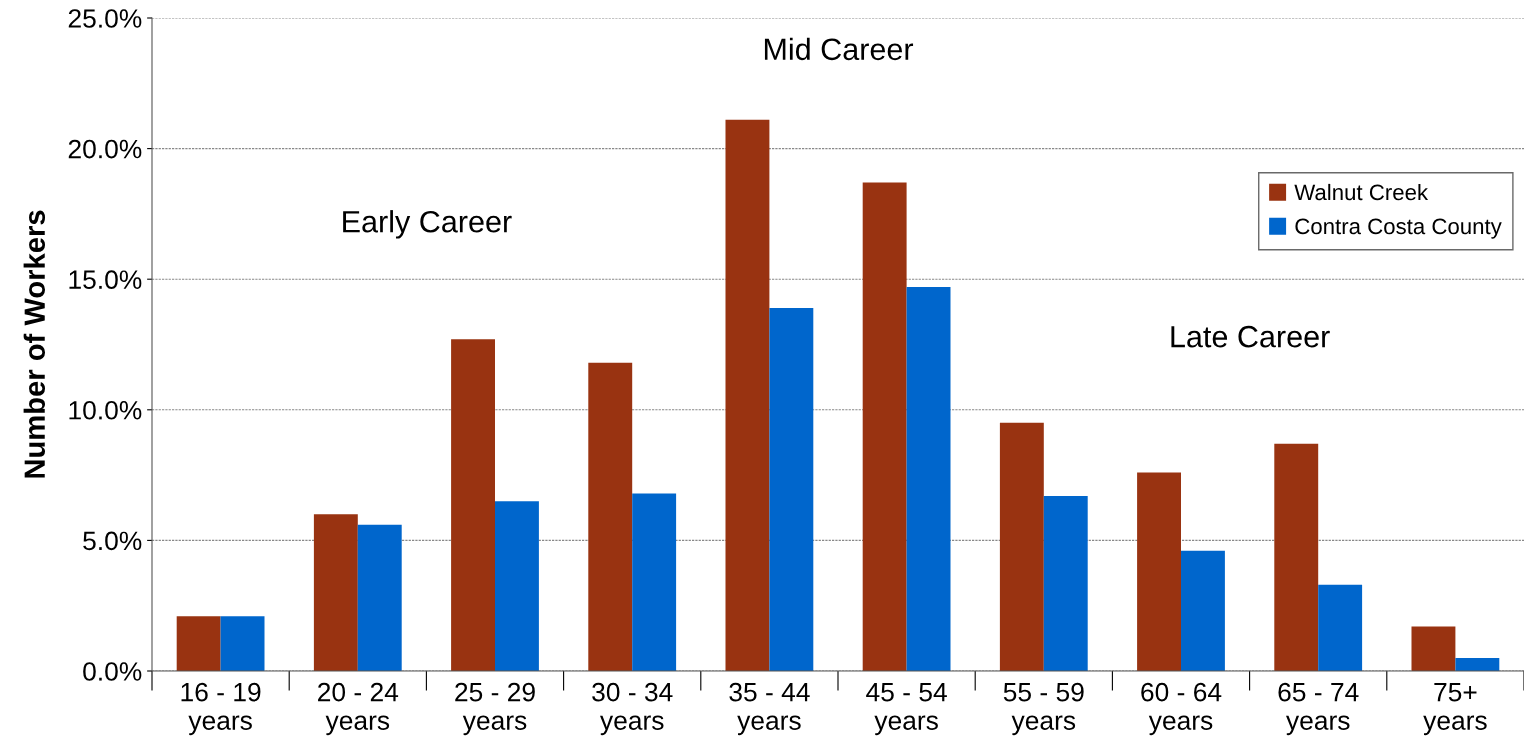 The width and height of the screenshot is (1524, 754). What do you see at coordinates (34, 344) in the screenshot?
I see `y-axis-title: Number of Workers` at bounding box center [34, 344].